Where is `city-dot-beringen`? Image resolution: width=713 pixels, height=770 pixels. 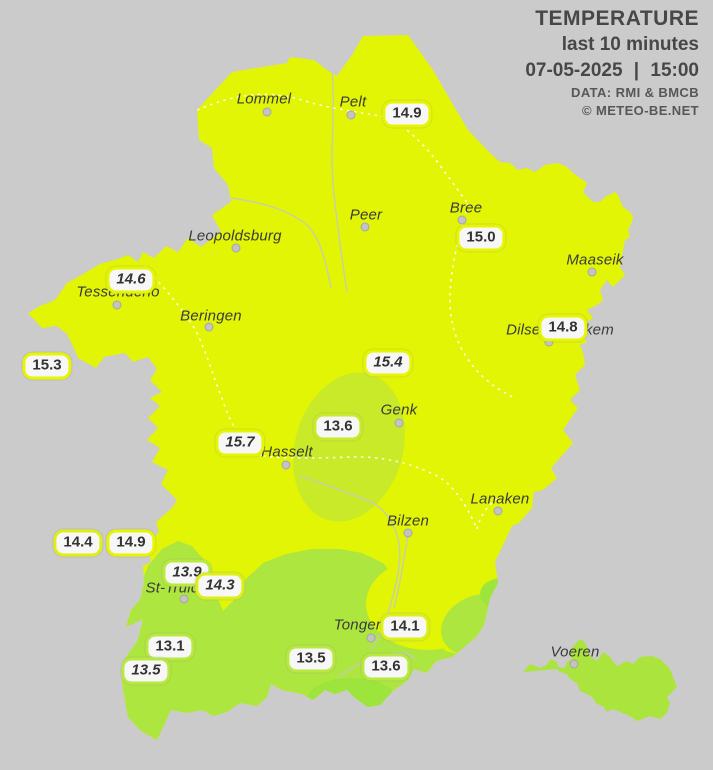 city-dot-beringen is located at coordinates (209, 327).